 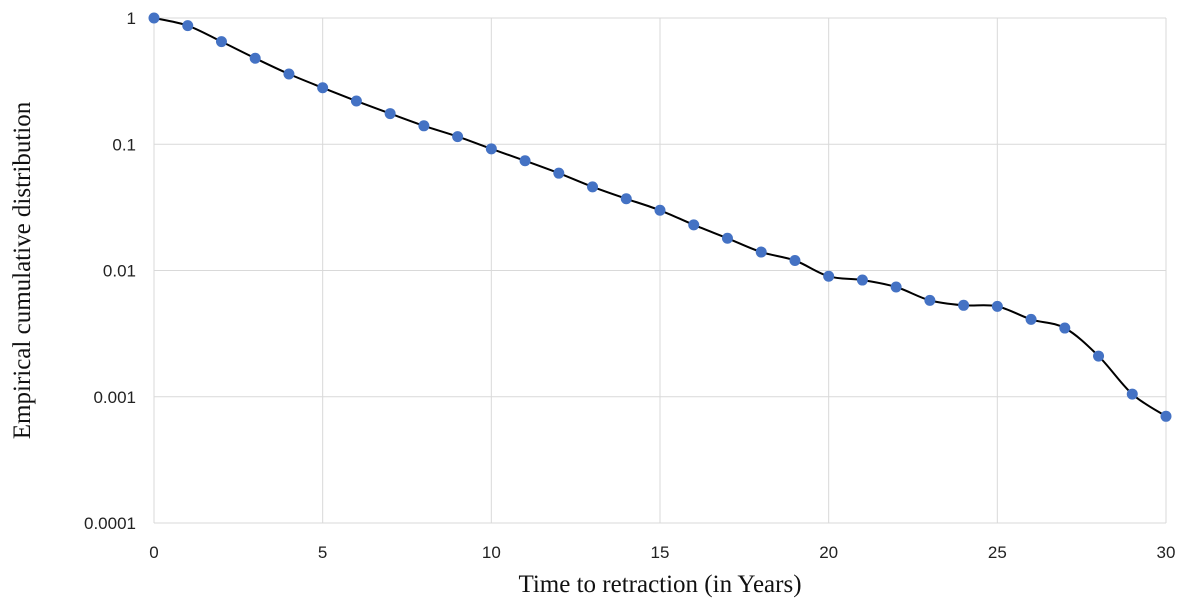 I want to click on x-axis-ticks: 0 5 10 15 20 25 30, so click(x=662, y=552).